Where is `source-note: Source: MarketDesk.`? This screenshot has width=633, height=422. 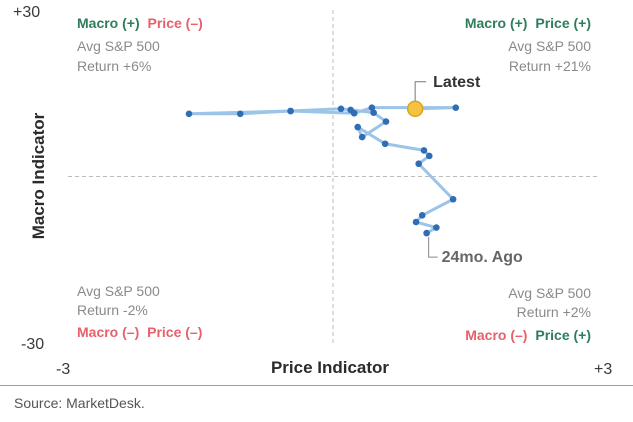
source-note: Source: MarketDesk. is located at coordinates (79, 403).